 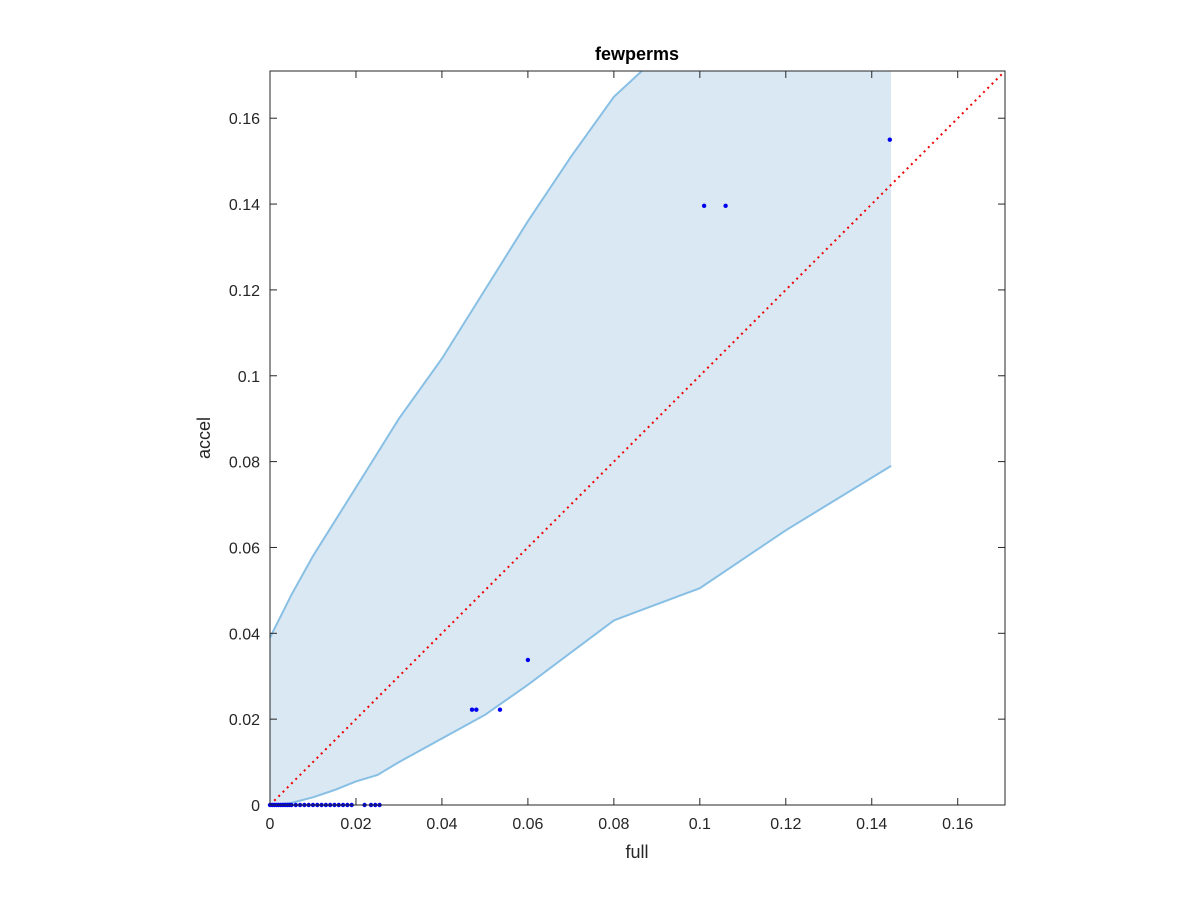 What do you see at coordinates (244, 205) in the screenshot?
I see `y-tick-label: 0.14` at bounding box center [244, 205].